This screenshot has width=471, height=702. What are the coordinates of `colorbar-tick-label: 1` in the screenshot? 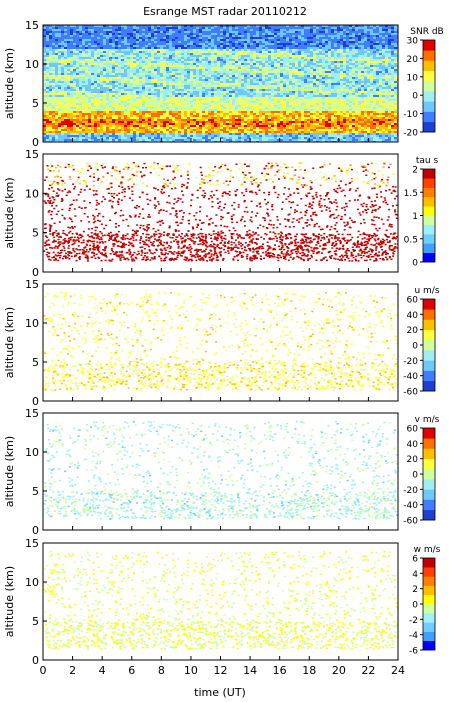 It's located at (415, 217).